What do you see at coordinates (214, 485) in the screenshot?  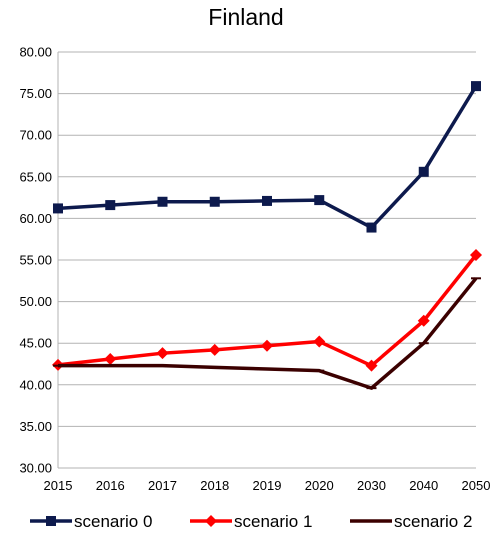 I see `x-tick-label: 2018` at bounding box center [214, 485].